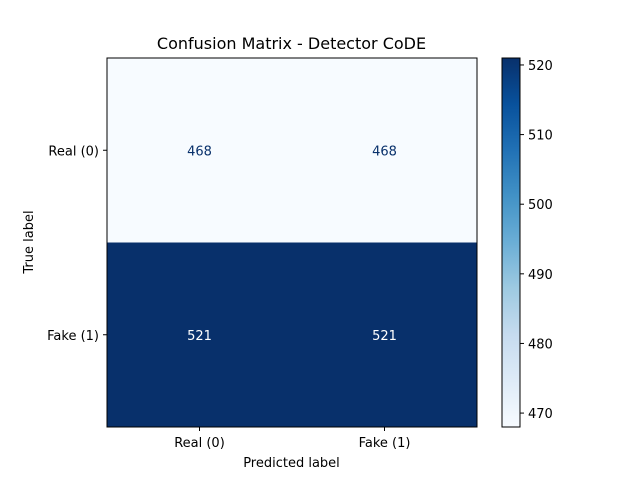  Describe the element at coordinates (385, 443) in the screenshot. I see `x-tick-label: Fake (1)` at that location.